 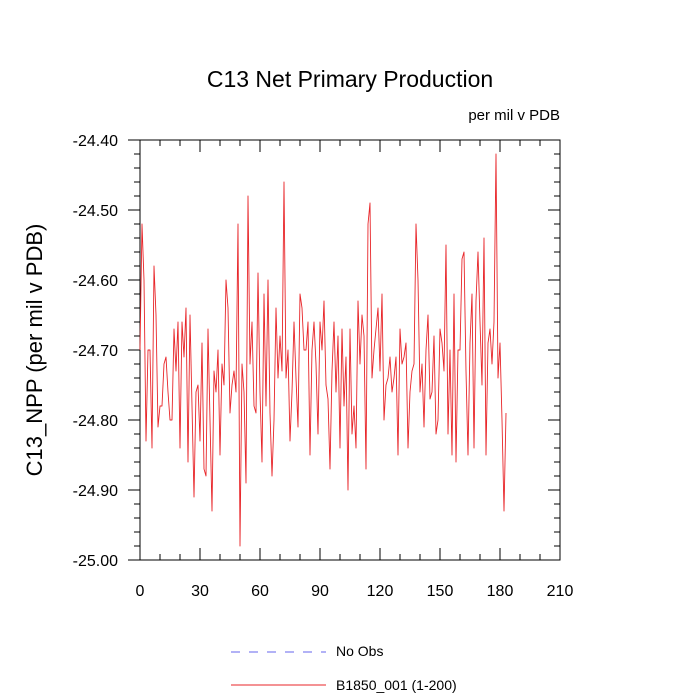 I want to click on x-tick-label: 180, so click(x=500, y=591).